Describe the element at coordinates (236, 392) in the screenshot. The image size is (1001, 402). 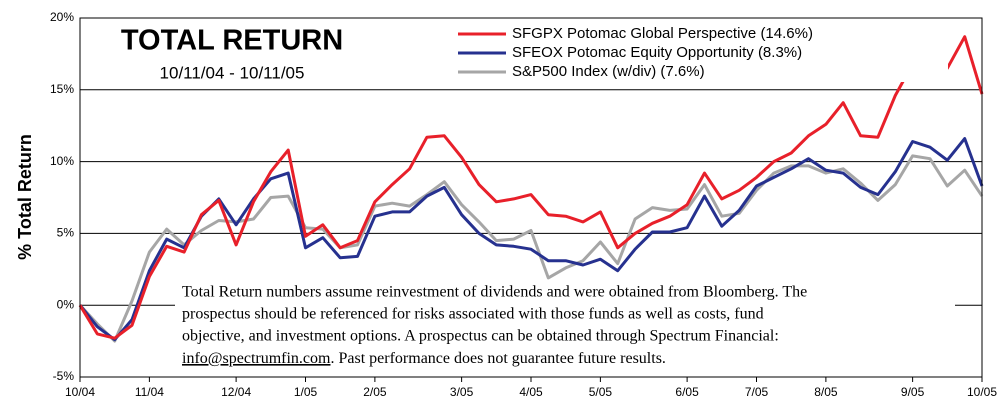
I see `x-tick-label: 12/04` at that location.